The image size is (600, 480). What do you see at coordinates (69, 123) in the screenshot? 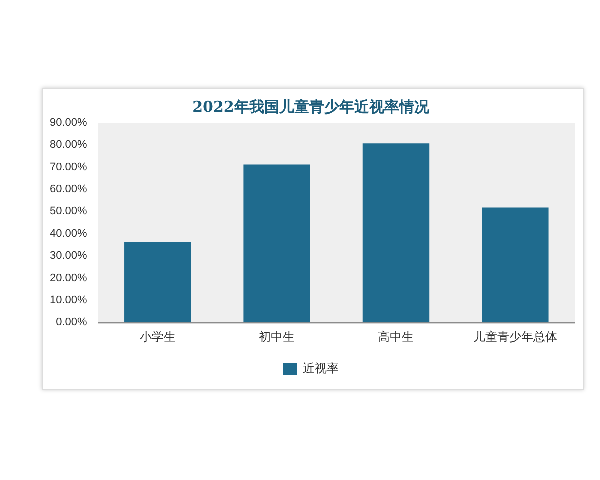
I see `y-tick-label: 90.00%` at bounding box center [69, 123].